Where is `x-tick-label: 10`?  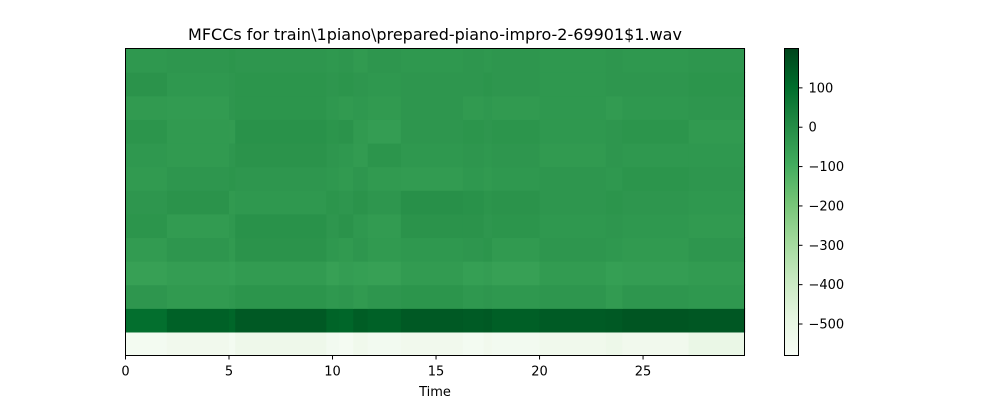
x-tick-label: 10 is located at coordinates (332, 372).